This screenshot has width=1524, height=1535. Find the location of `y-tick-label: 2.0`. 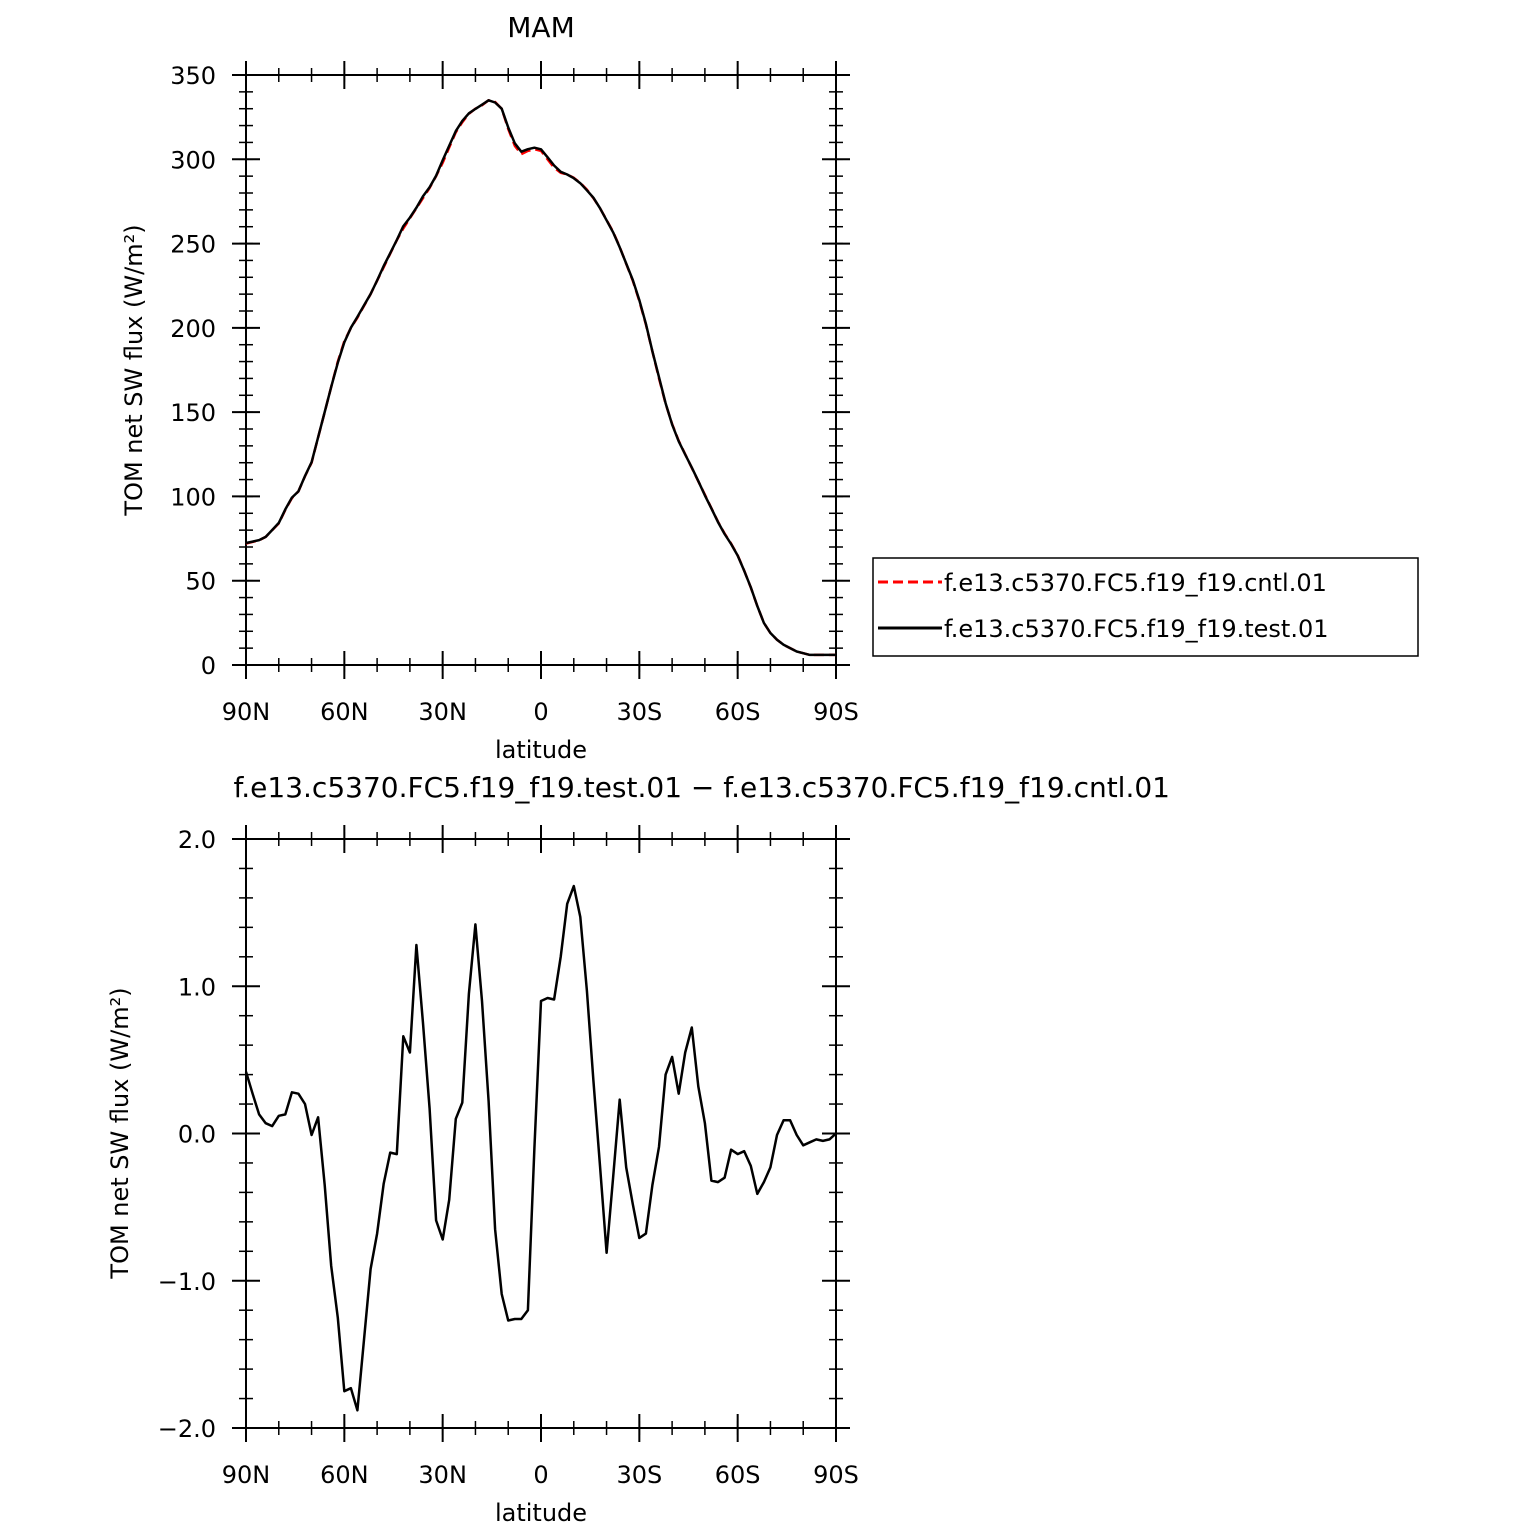

y-tick-label: 2.0 is located at coordinates (197, 840).